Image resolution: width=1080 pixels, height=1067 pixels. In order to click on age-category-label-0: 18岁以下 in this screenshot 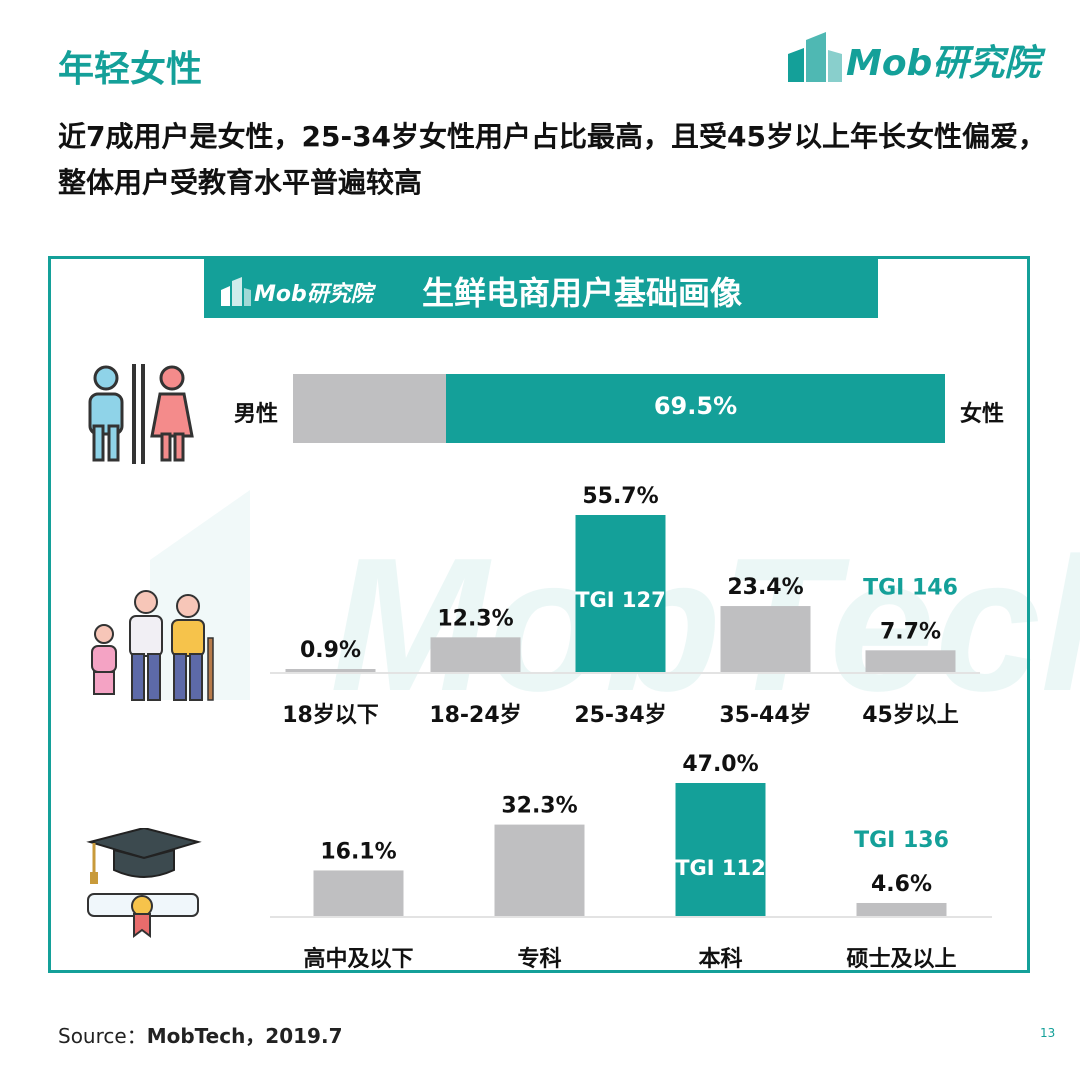, I will do `click(330, 715)`.